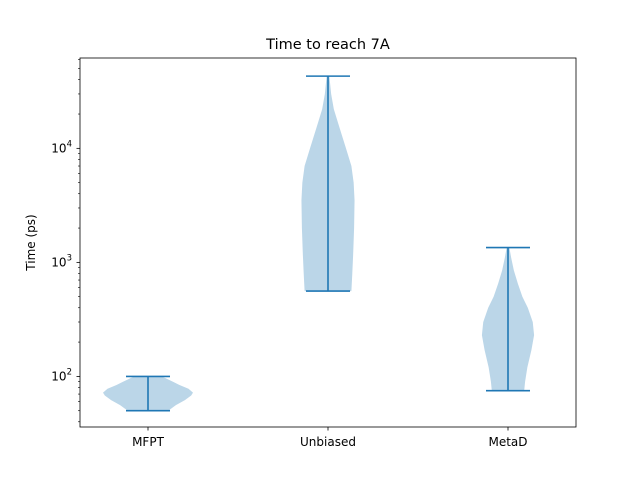 The height and width of the screenshot is (480, 640). What do you see at coordinates (31, 242) in the screenshot?
I see `y-axis-label: Time (ps)` at bounding box center [31, 242].